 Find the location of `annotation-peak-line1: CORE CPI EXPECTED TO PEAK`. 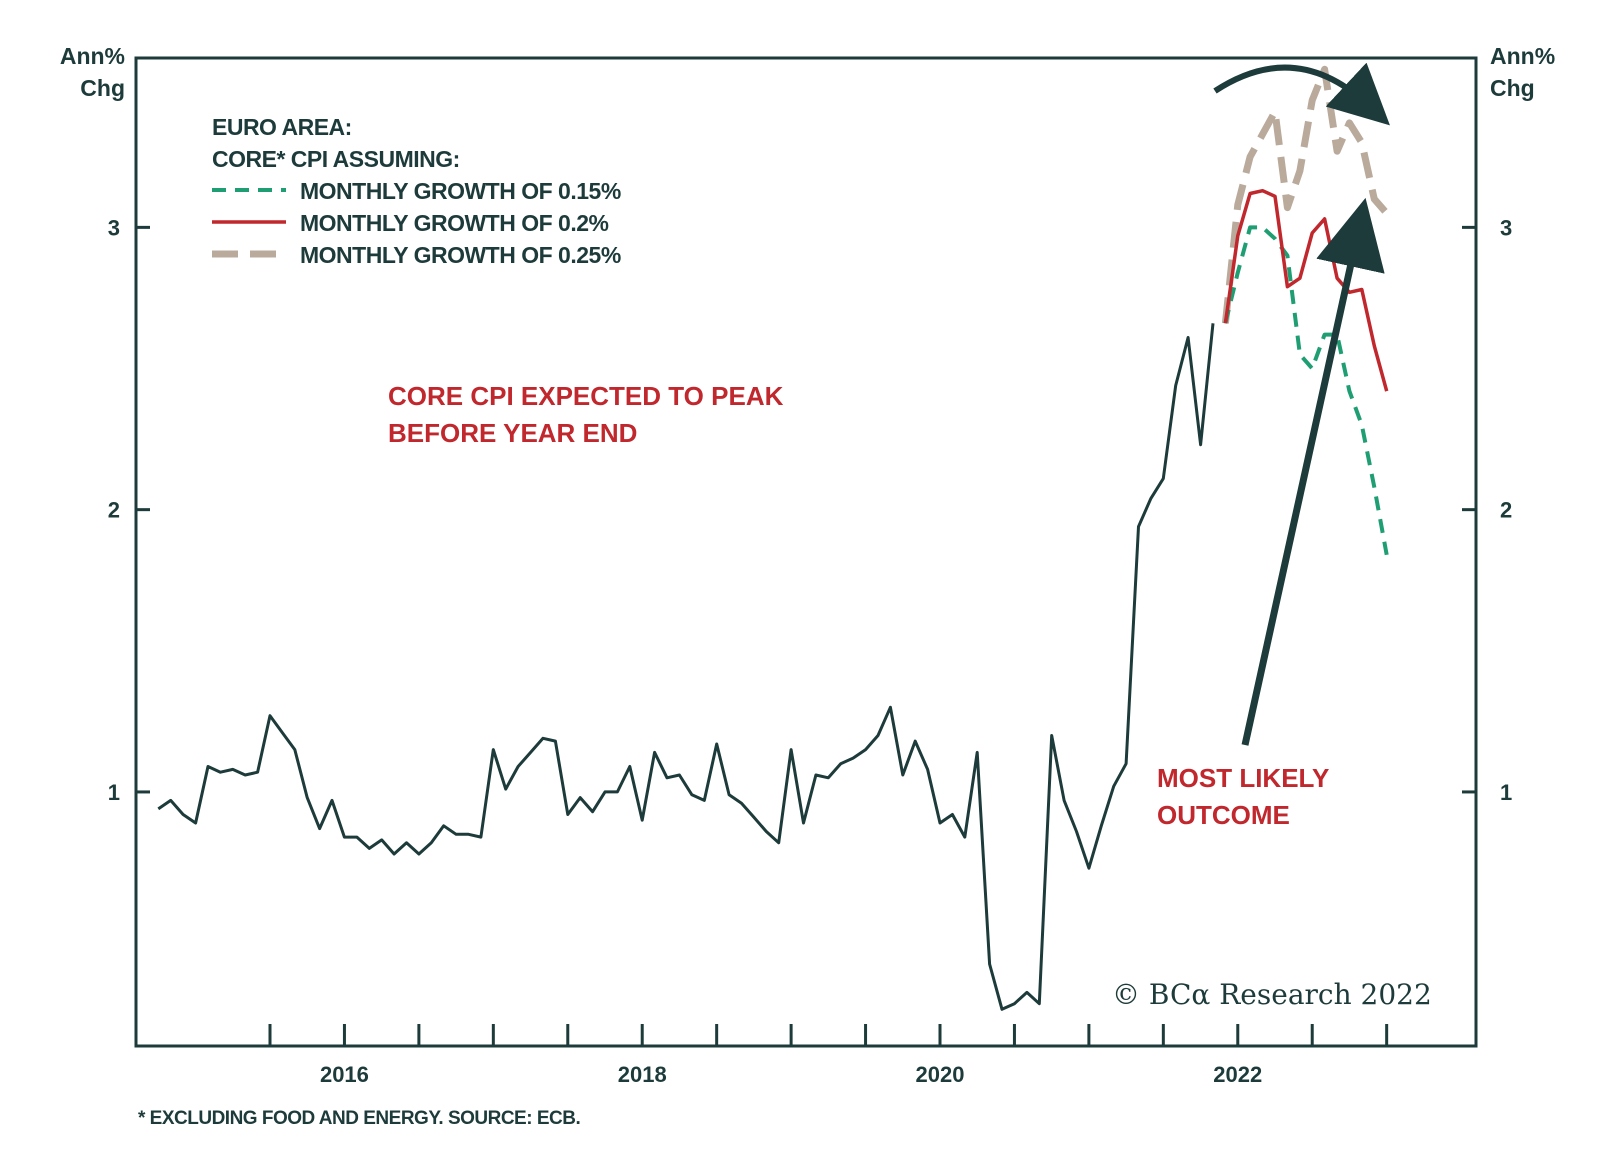

annotation-peak-line1: CORE CPI EXPECTED TO PEAK is located at coordinates (586, 396).